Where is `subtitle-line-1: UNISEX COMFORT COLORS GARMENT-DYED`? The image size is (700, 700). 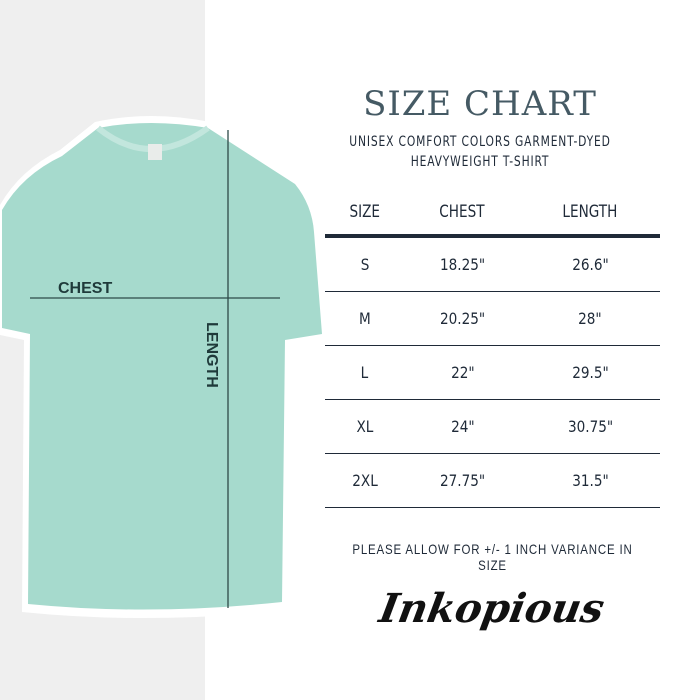 subtitle-line-1: UNISEX COMFORT COLORS GARMENT-DYED is located at coordinates (480, 142).